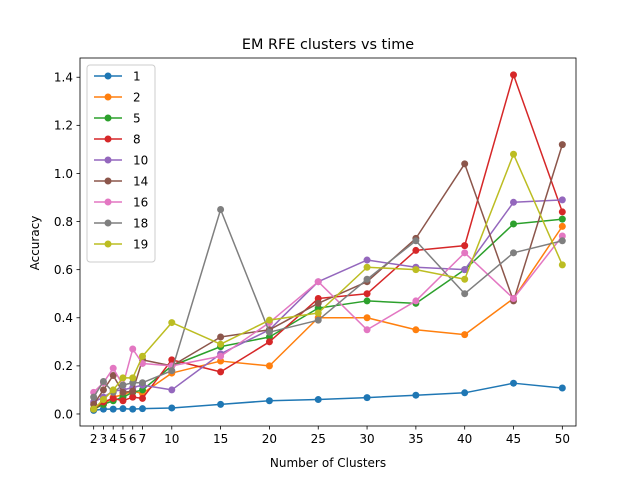  What do you see at coordinates (63, 126) in the screenshot?
I see `y-tick-label: 1.2` at bounding box center [63, 126].